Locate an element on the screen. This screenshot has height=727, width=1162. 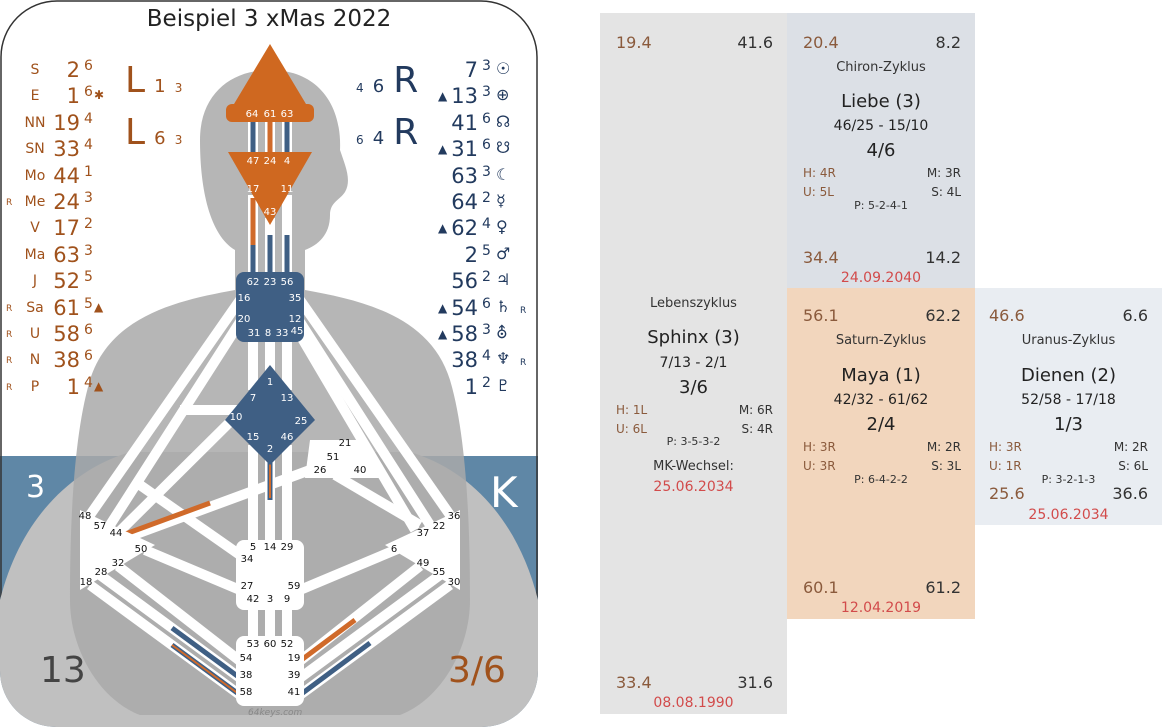
cycle-profile: 3/6 is located at coordinates (693, 387).